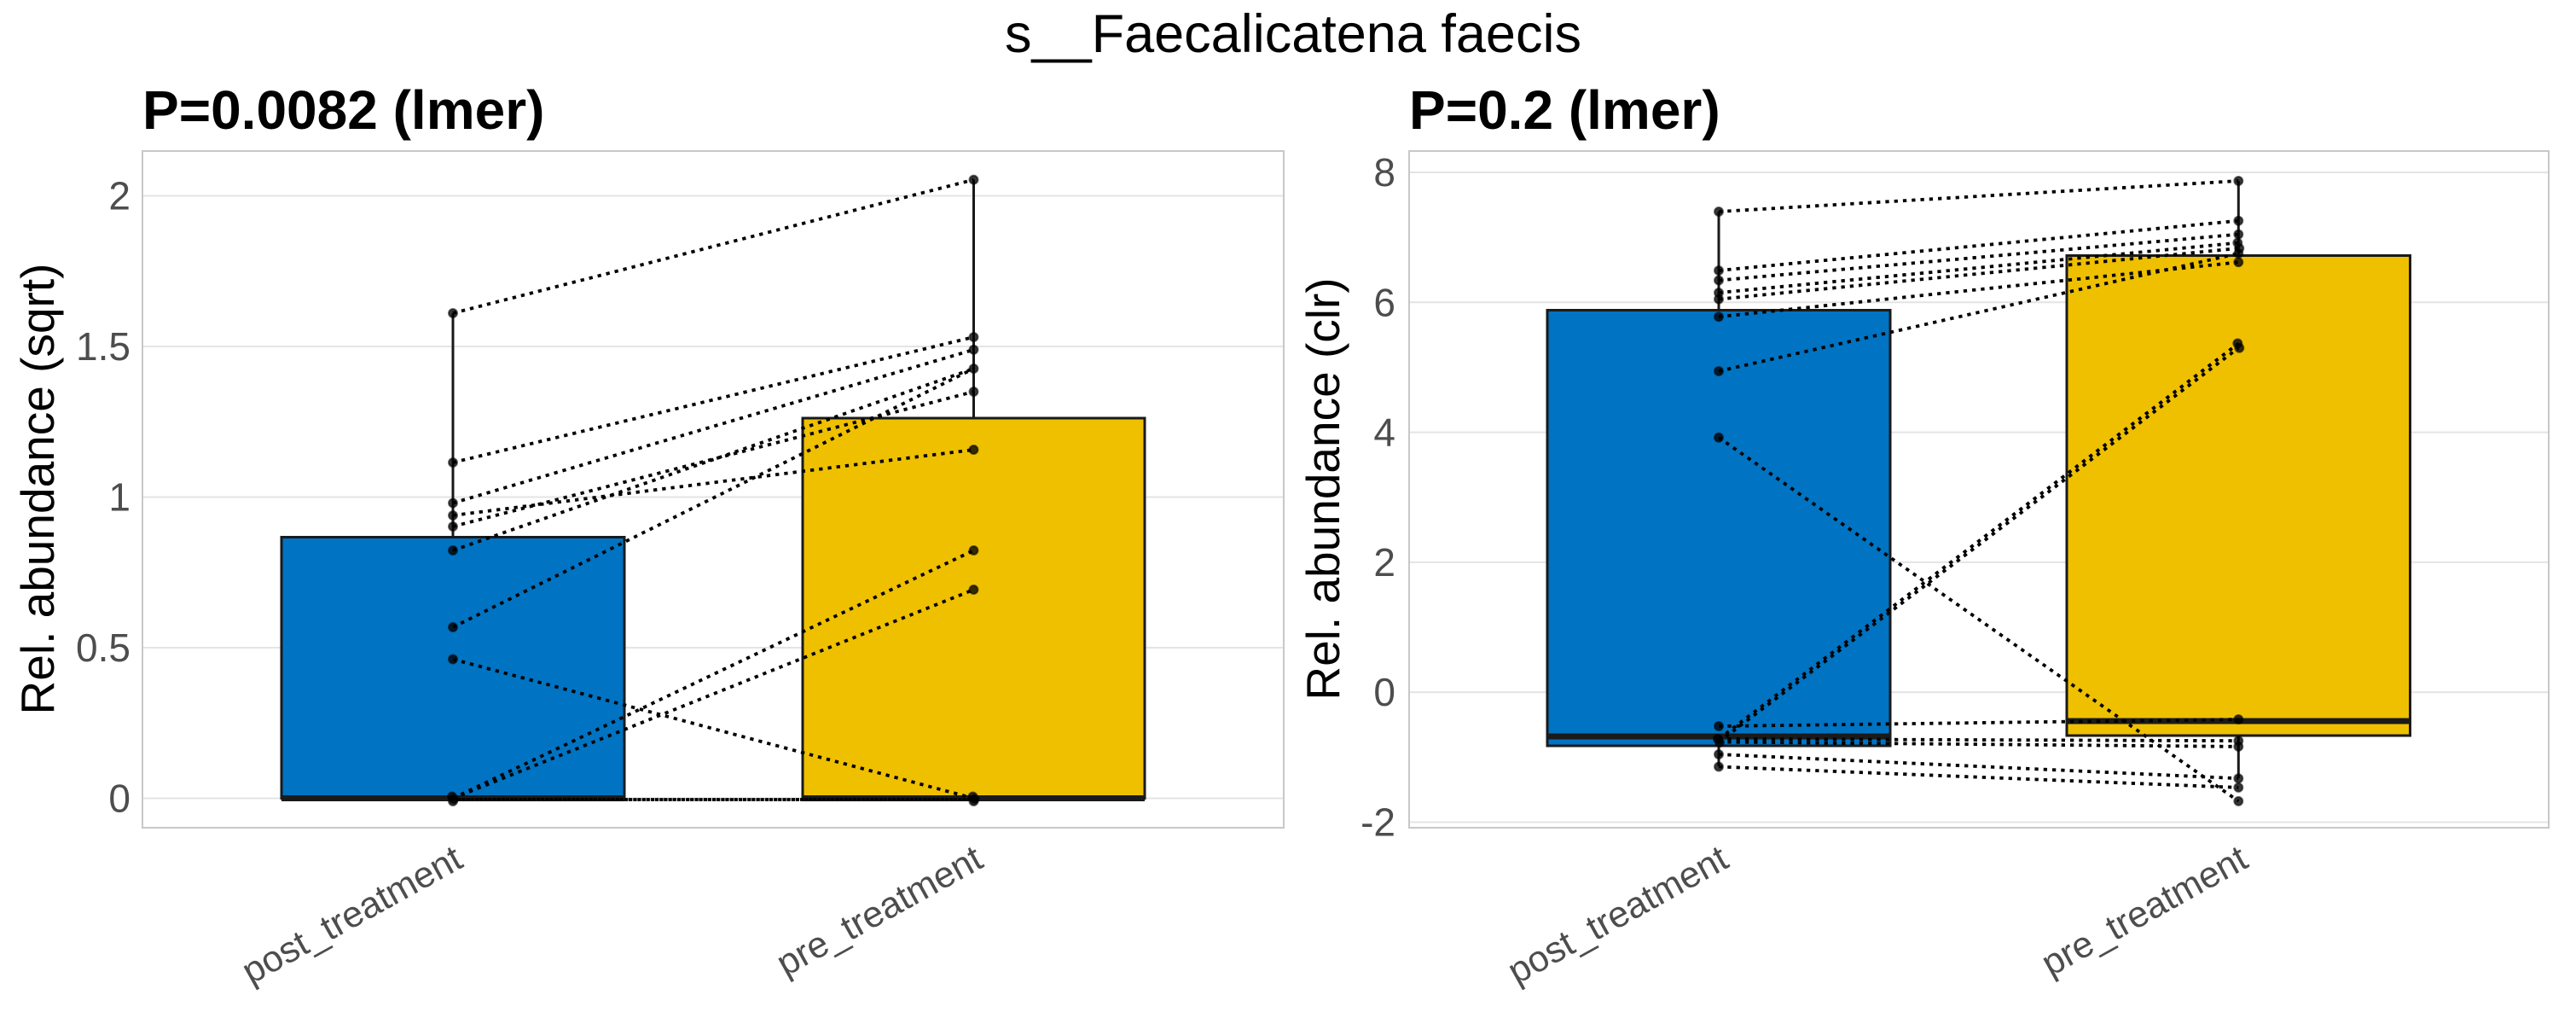  What do you see at coordinates (37, 490) in the screenshot?
I see `svg-text: Rel. abundance (sqrt)` at bounding box center [37, 490].